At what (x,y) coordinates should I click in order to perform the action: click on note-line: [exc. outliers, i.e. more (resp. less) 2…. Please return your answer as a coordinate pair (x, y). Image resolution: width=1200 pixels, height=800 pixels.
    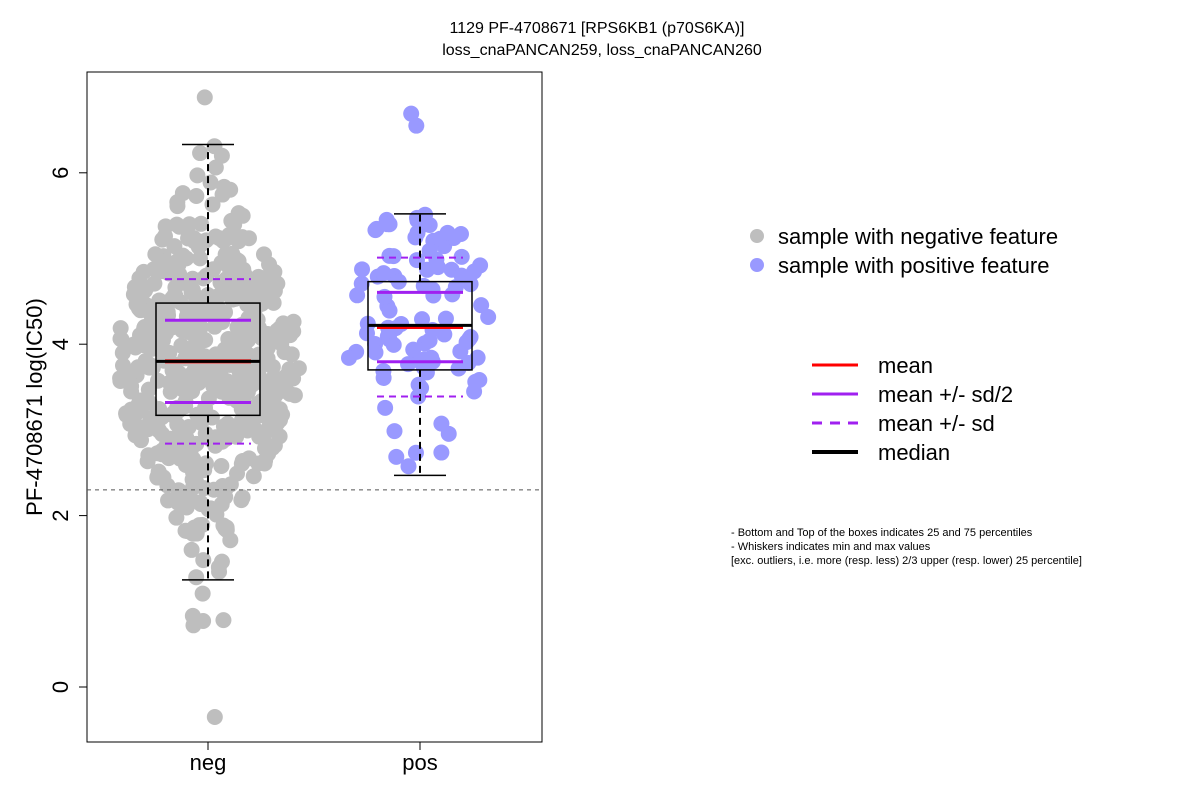
    Looking at the image, I should click on (906, 561).